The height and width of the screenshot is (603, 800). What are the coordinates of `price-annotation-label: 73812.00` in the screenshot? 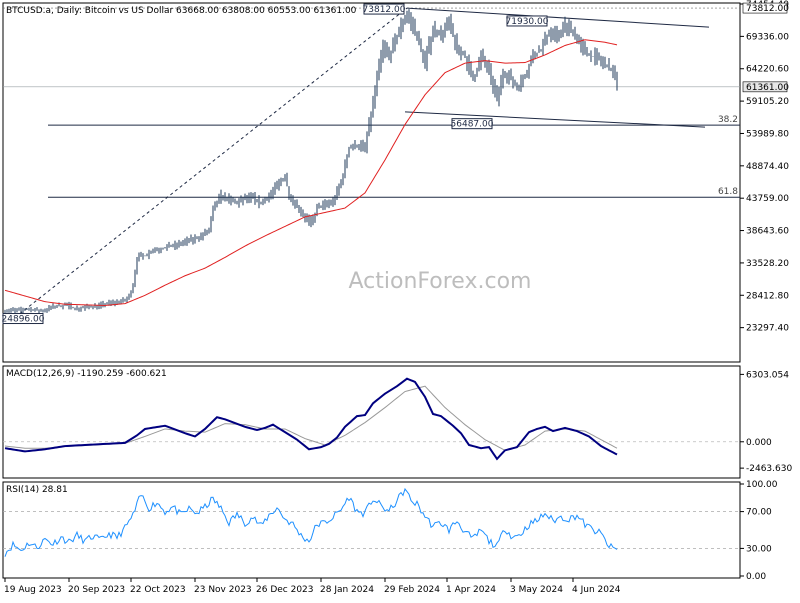 It's located at (384, 10).